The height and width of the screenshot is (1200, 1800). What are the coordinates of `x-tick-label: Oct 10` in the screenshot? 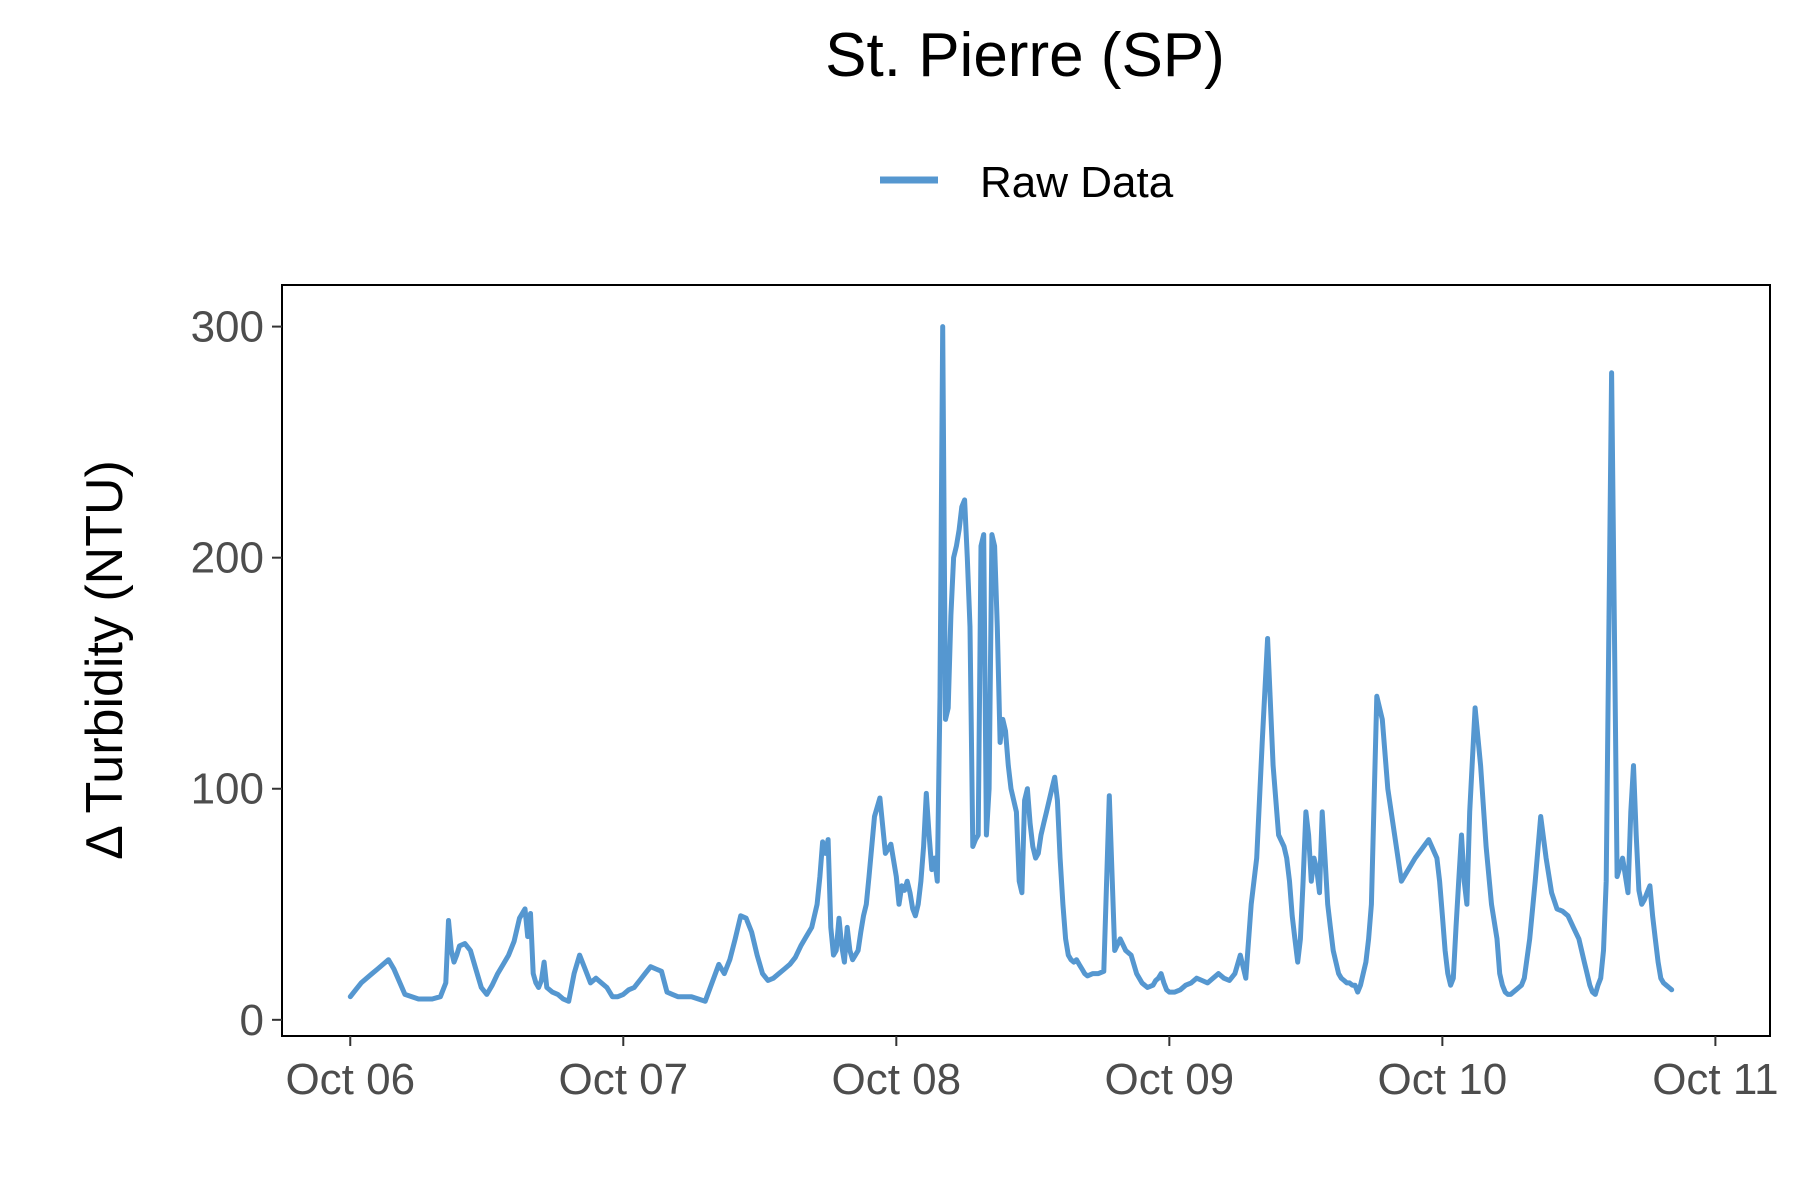 It's located at (1443, 1079).